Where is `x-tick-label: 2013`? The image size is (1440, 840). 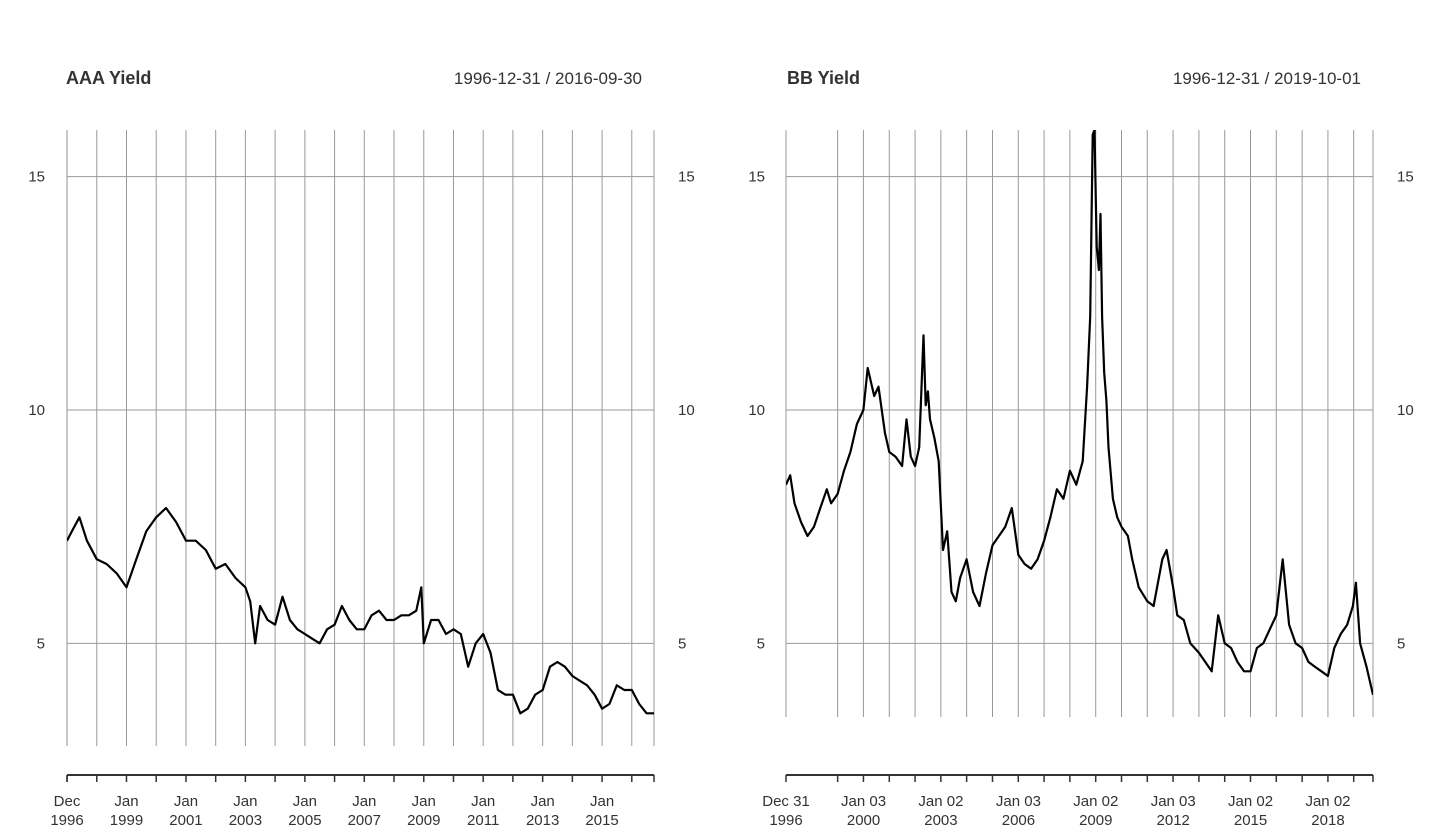
x-tick-label: 2013 is located at coordinates (542, 820).